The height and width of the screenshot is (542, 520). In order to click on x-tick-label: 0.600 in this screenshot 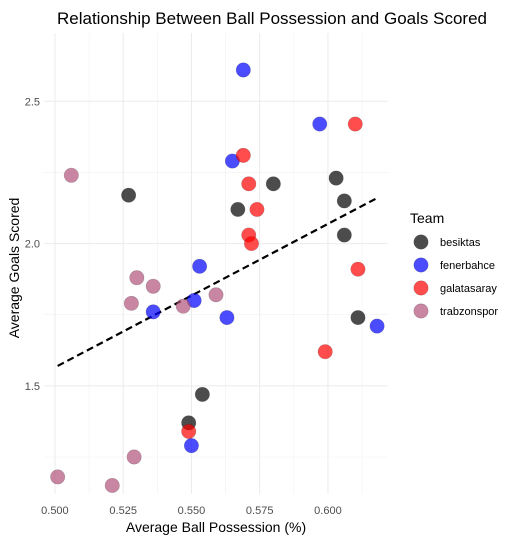, I will do `click(328, 511)`.